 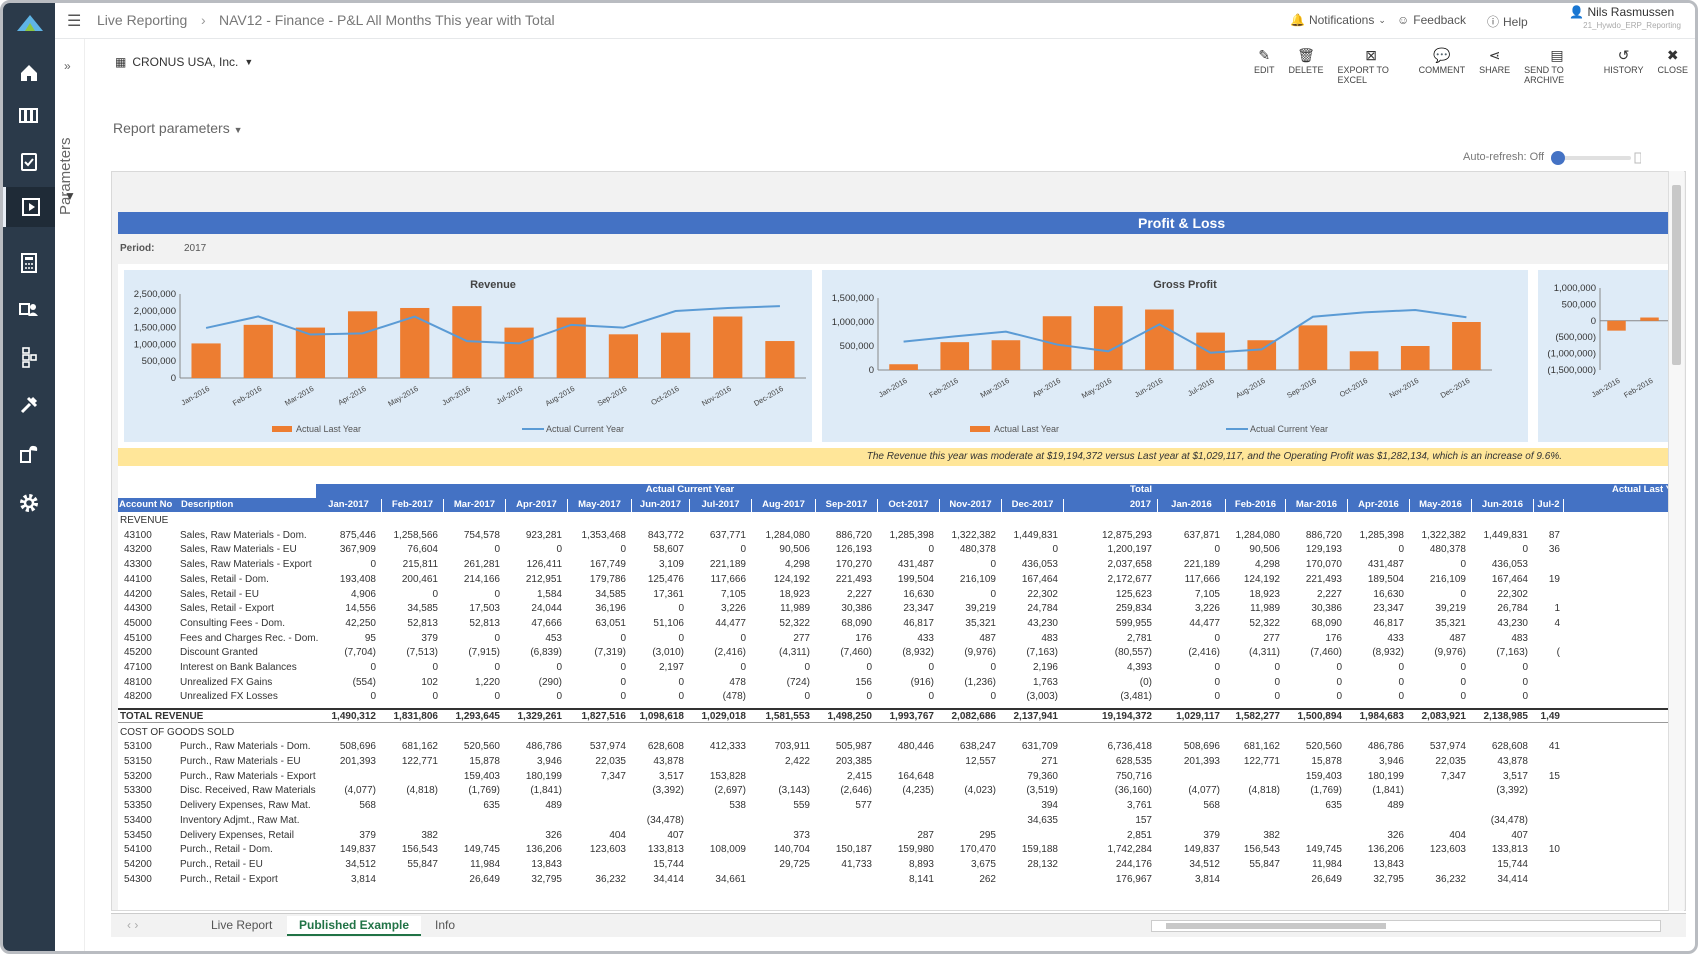 I want to click on table-cell: (2,416), so click(x=730, y=653).